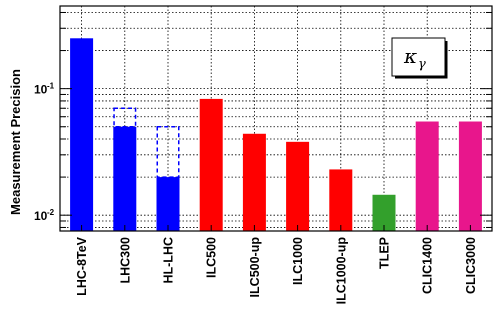  Describe the element at coordinates (428, 265) in the screenshot. I see `x-tick-label: CLIC1400` at that location.